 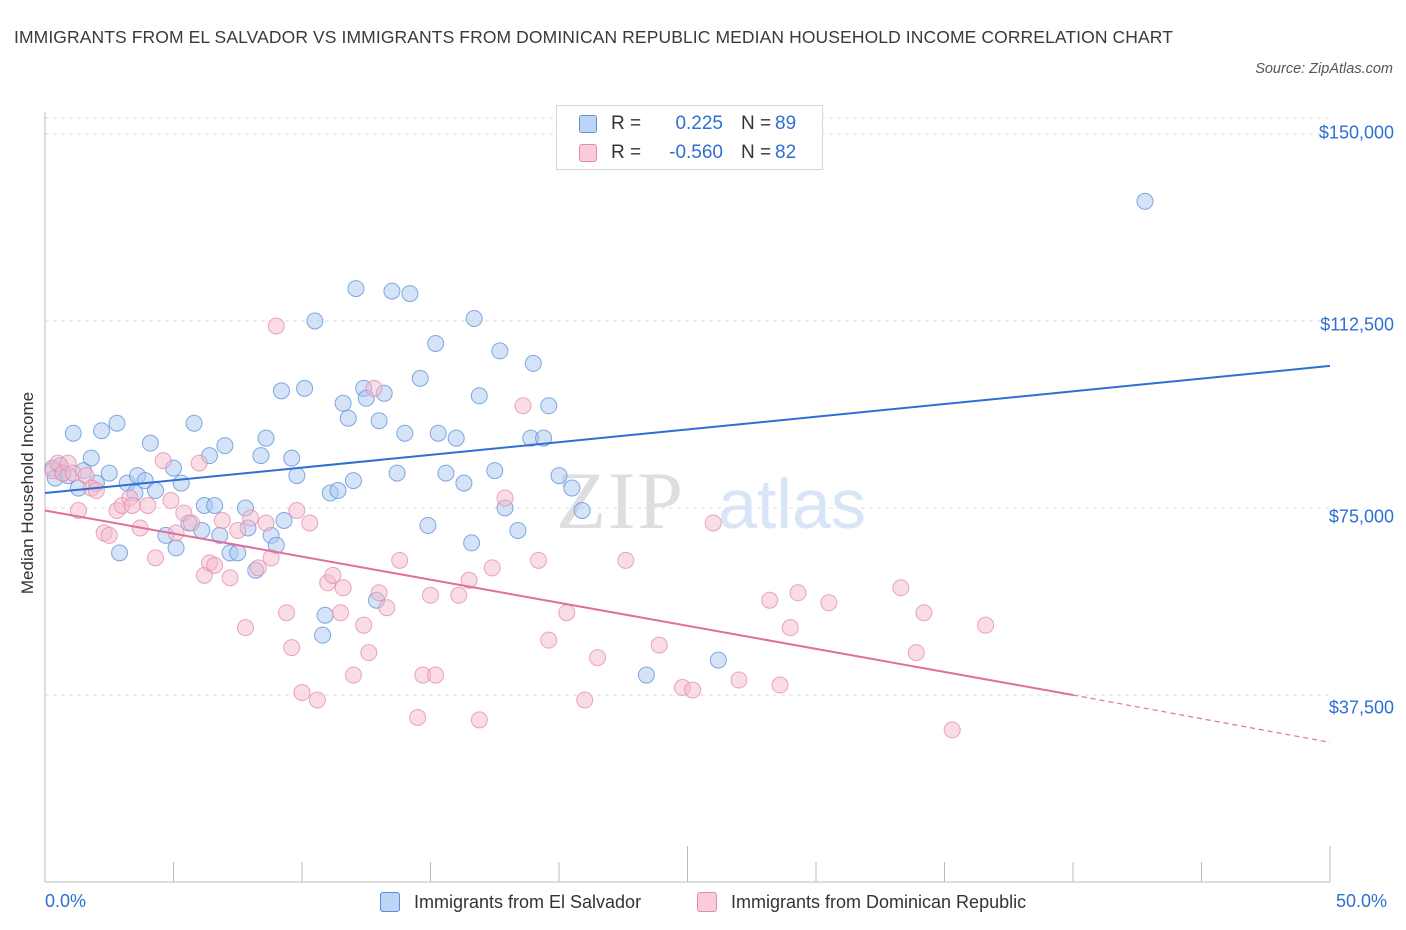 What do you see at coordinates (1361, 516) in the screenshot?
I see `y-tick-label-75000: $75,000` at bounding box center [1361, 516].